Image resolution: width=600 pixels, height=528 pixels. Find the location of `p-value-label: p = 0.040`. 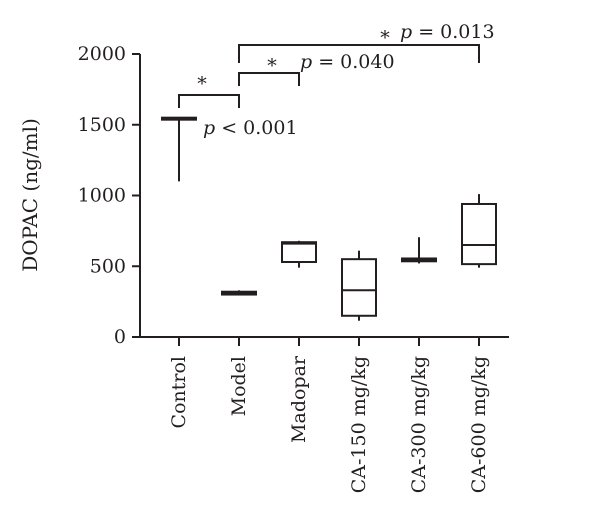

p-value-label: p = 0.040 is located at coordinates (347, 62).